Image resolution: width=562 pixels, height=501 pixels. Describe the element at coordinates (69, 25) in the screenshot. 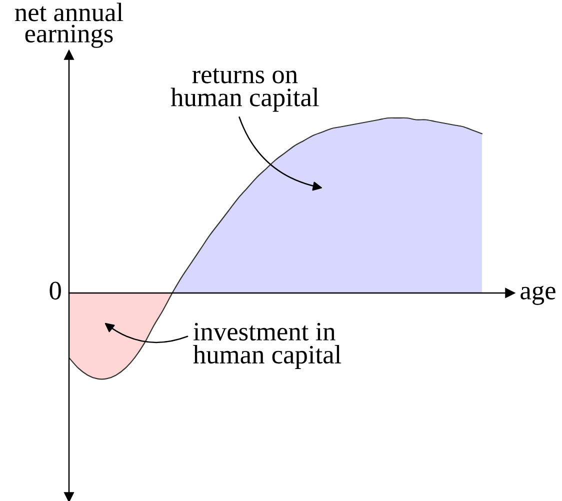

I see `y-axis-title: net annual earnings` at that location.